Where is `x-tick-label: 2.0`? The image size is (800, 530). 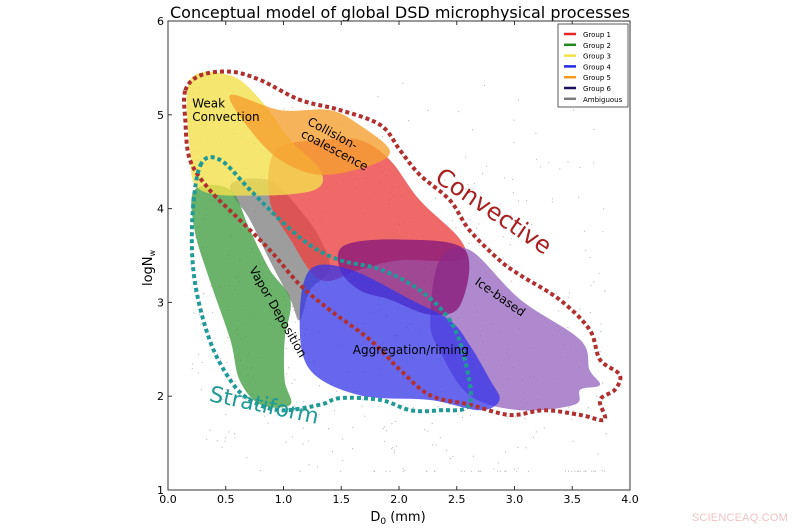 x-tick-label: 2.0 is located at coordinates (399, 499).